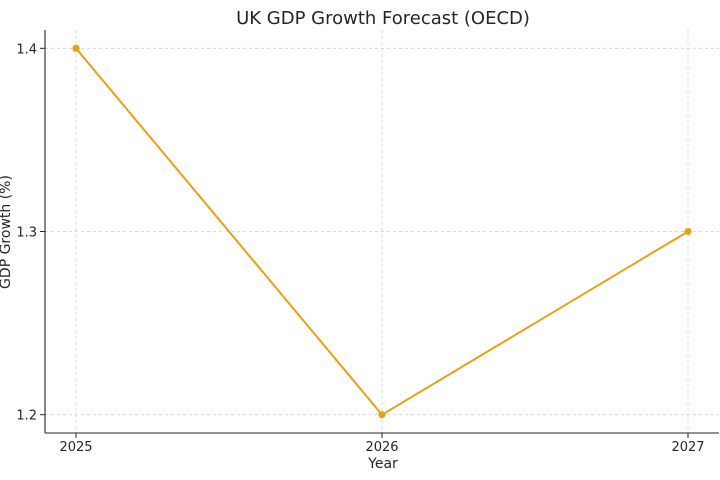 The height and width of the screenshot is (480, 720). What do you see at coordinates (26, 233) in the screenshot?
I see `y-tick-label: 1.3` at bounding box center [26, 233].